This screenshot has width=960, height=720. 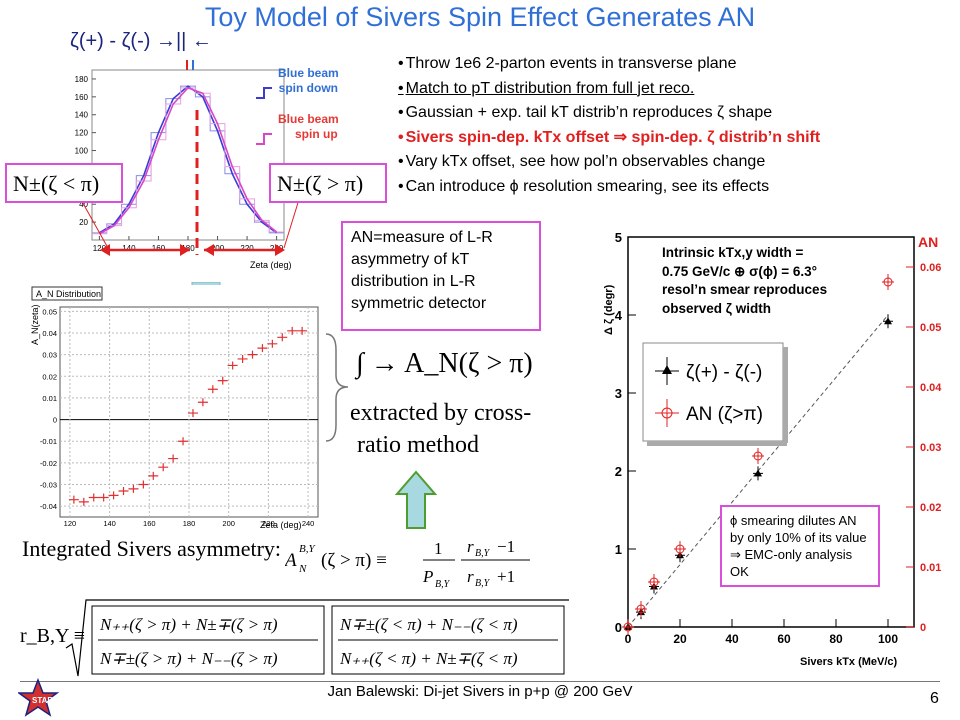 I want to click on brace-icon, so click(x=337, y=387).